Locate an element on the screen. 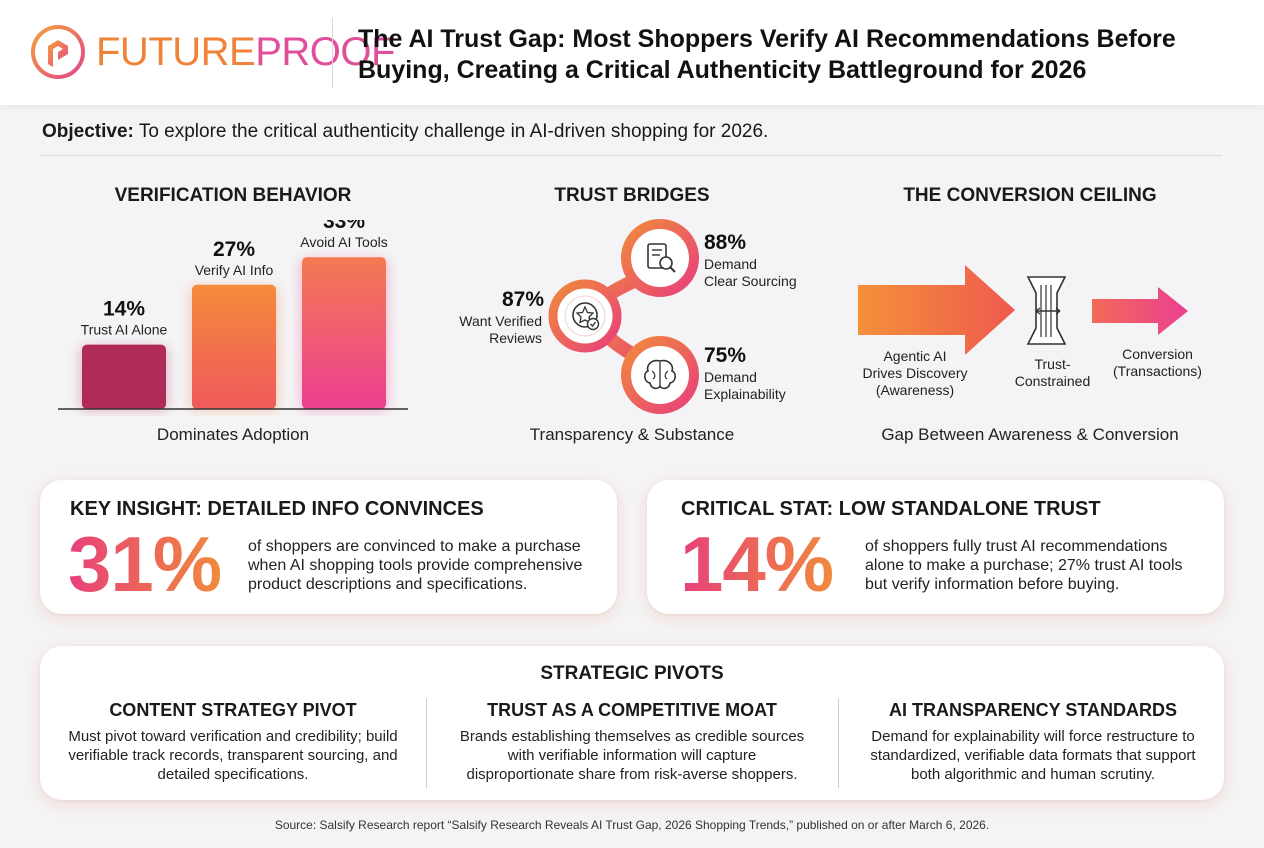 This screenshot has height=848, width=1264. conversion-caption: Gap Between Awareness & Conversion is located at coordinates (1030, 434).